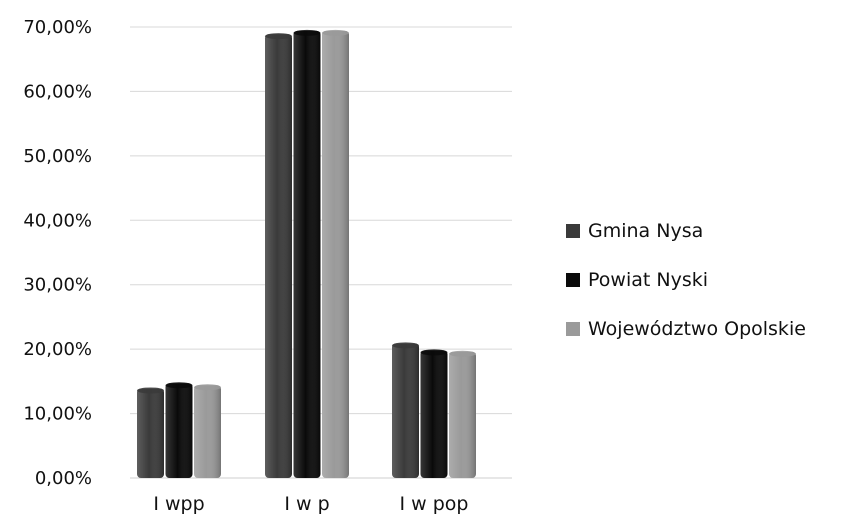  What do you see at coordinates (57, 27) in the screenshot?
I see `y-tick-label: 70,00%` at bounding box center [57, 27].